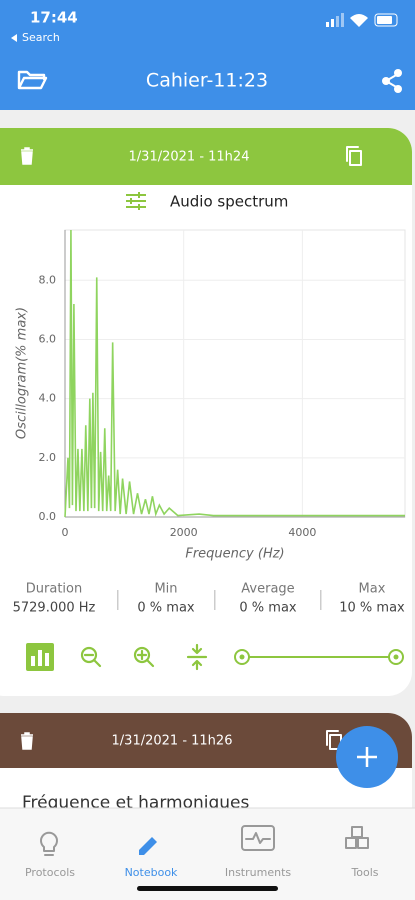  I want to click on tab-label: Tools, so click(364, 872).